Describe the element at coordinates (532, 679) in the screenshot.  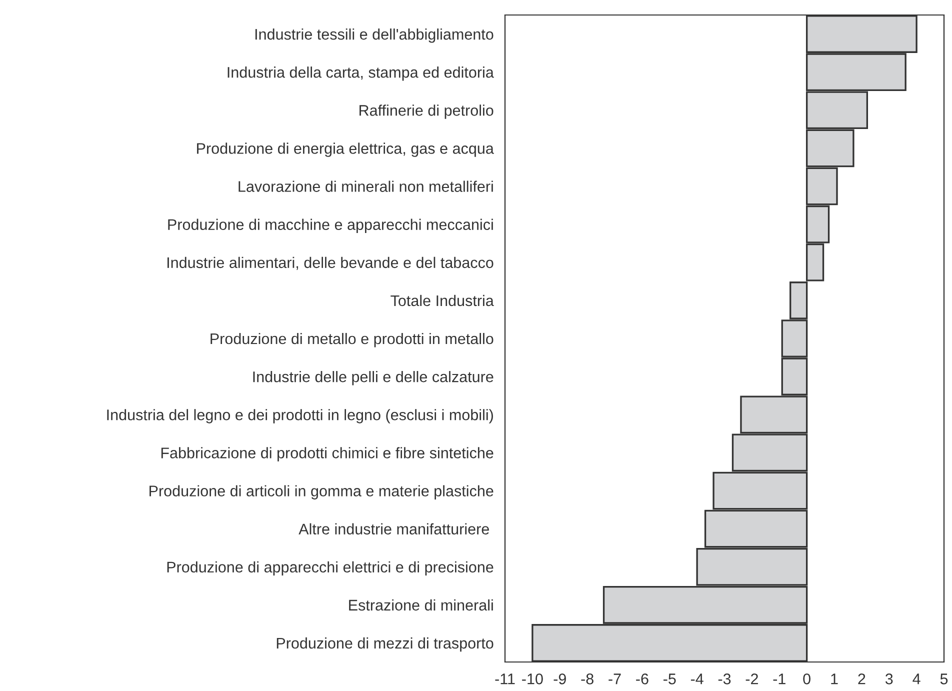
I see `x-tick-label: -10` at that location.